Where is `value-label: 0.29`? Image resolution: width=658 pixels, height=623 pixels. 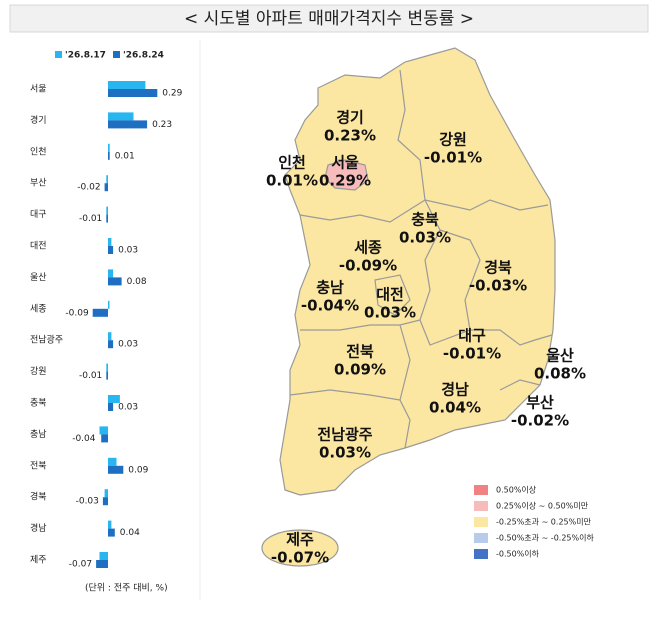 value-label: 0.29 is located at coordinates (172, 94).